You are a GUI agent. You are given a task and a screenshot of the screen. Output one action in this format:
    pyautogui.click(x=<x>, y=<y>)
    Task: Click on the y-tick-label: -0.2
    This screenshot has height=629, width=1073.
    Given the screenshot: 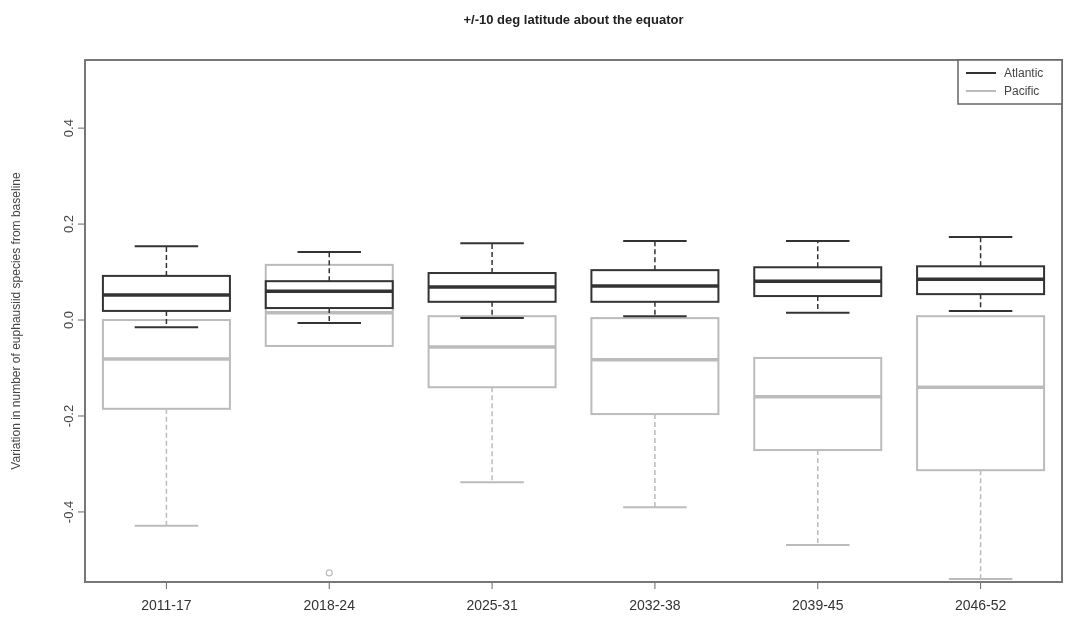 What is the action you would take?
    pyautogui.click(x=68, y=416)
    